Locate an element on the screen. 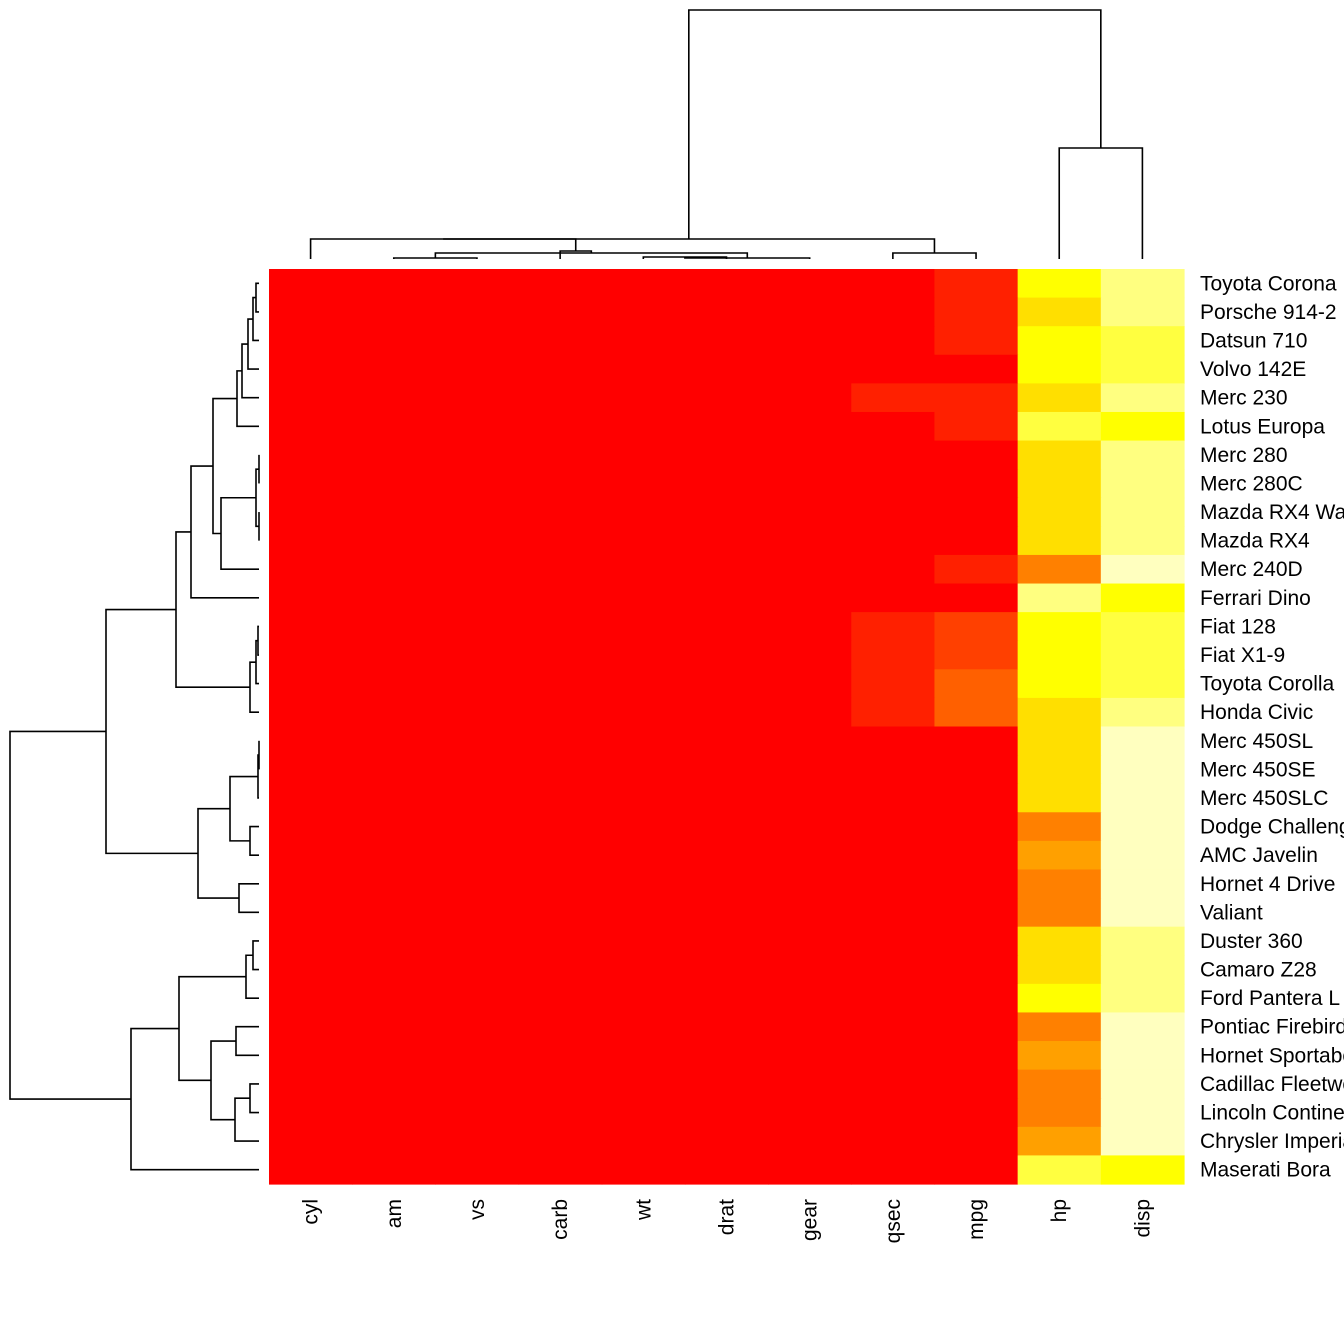 The image size is (1344, 1344). cell-mazda-rx4-qsec is located at coordinates (893, 541).